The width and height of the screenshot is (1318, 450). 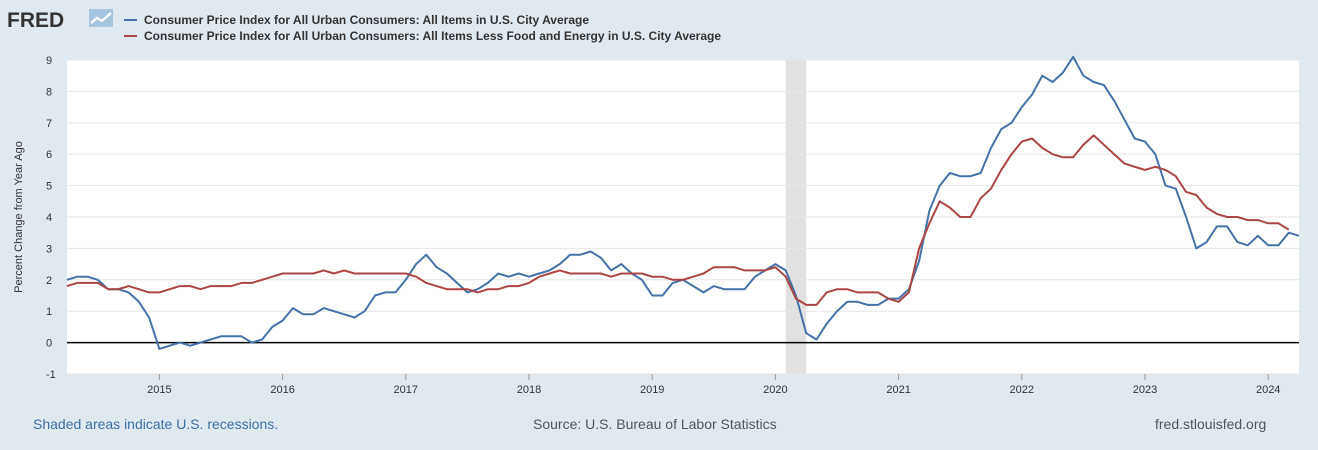 I want to click on site-link: fred.stlouisfed.org, so click(x=1211, y=424).